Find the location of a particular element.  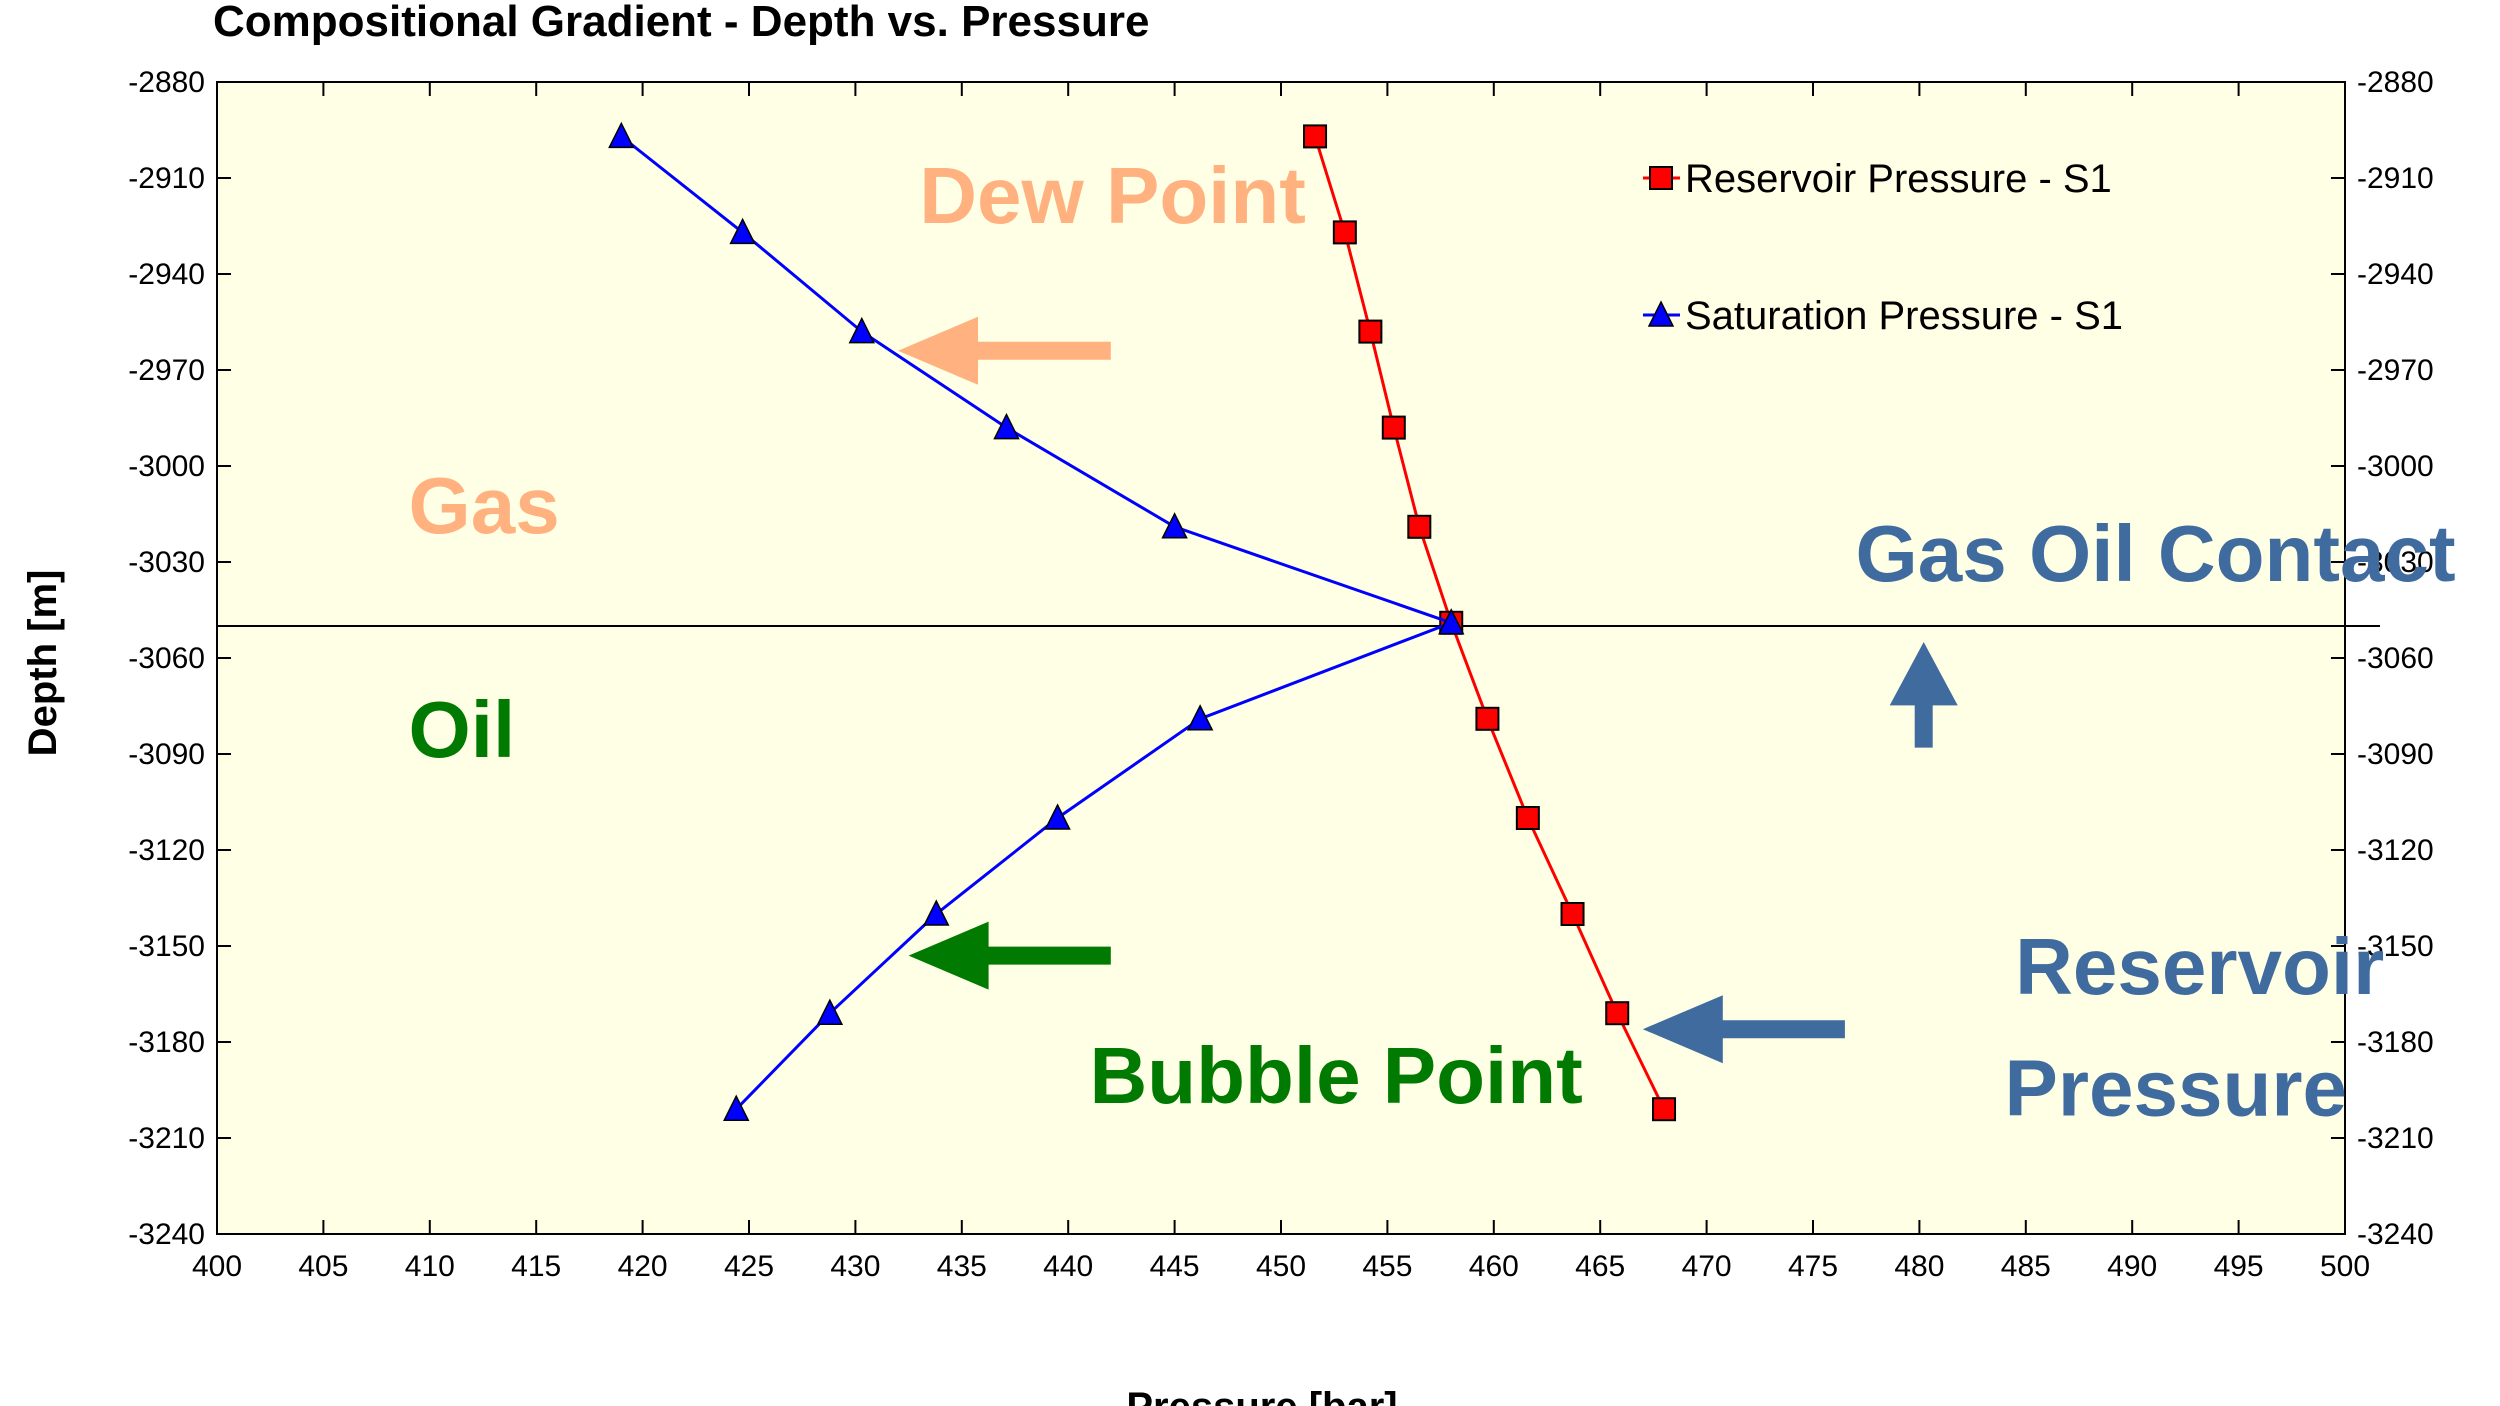

x-tick-label: 425 is located at coordinates (749, 1266).